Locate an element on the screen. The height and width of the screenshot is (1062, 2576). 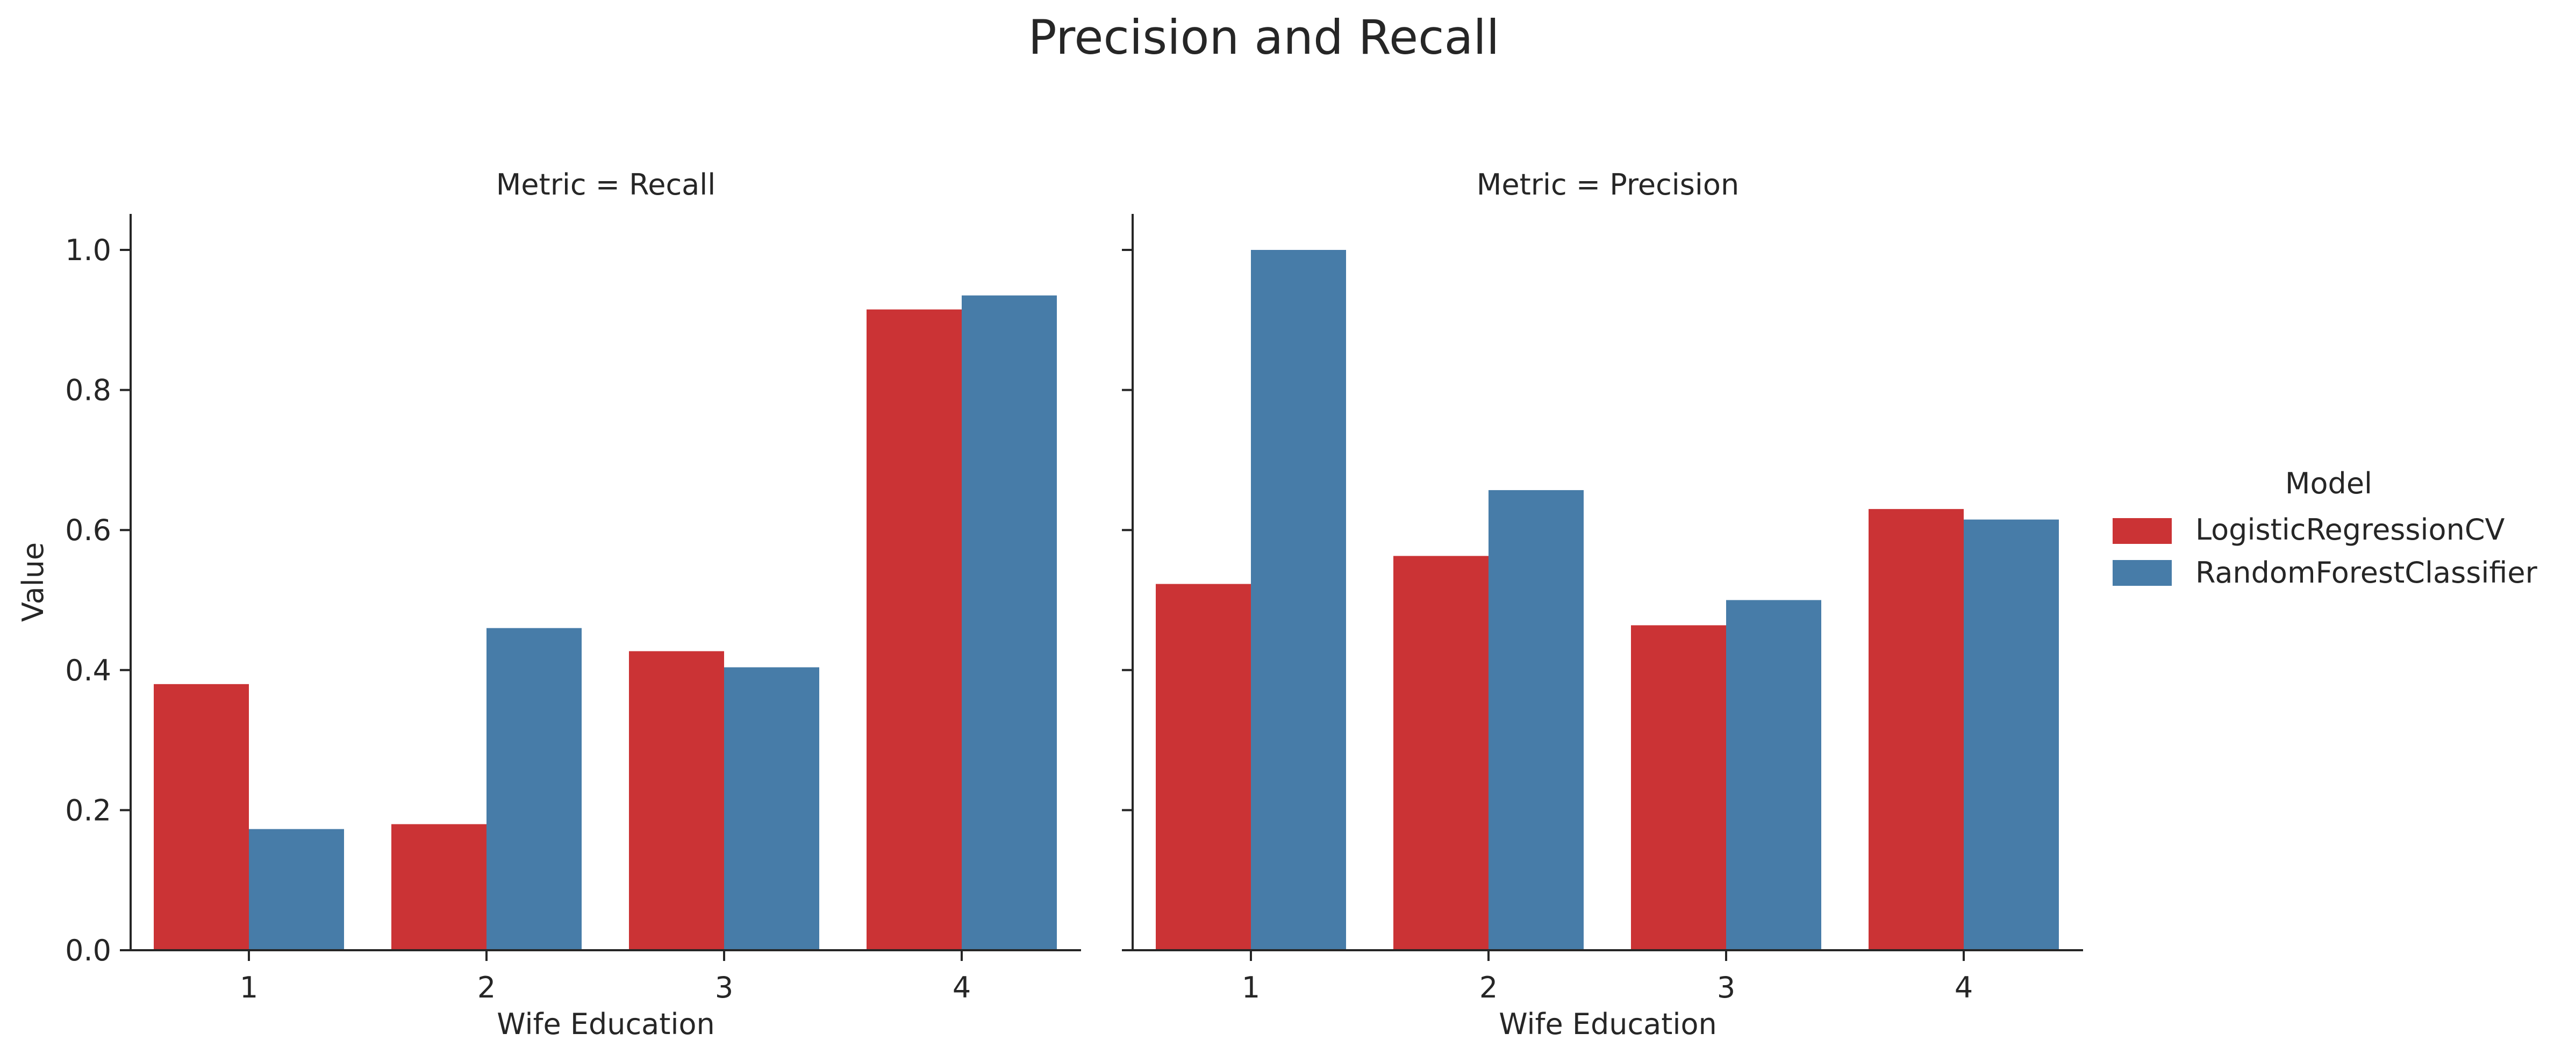
y-axis-ticks is located at coordinates (1127, 600).